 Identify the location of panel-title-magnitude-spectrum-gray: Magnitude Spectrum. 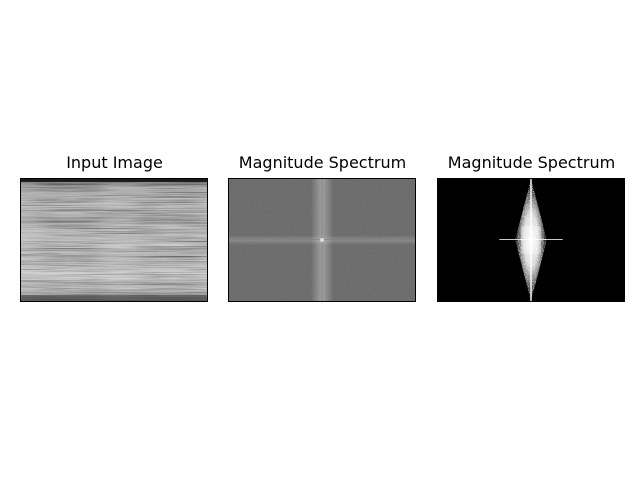
(322, 162).